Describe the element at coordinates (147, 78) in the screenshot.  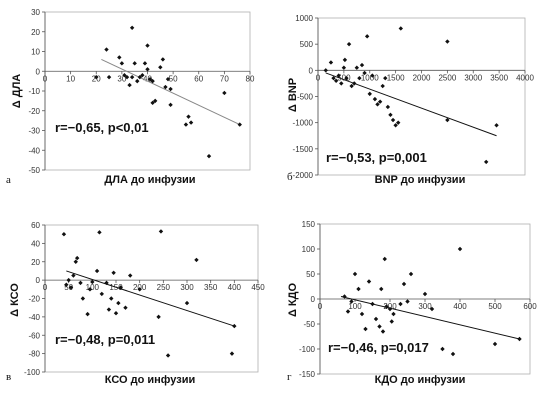
I see `x-tick-label: 40` at that location.